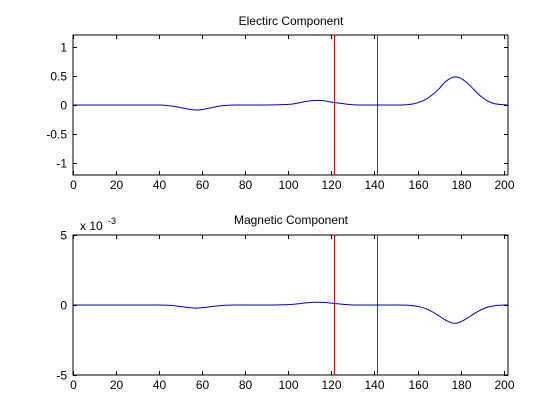  I want to click on y-tick-label: 0.5, so click(58, 77).